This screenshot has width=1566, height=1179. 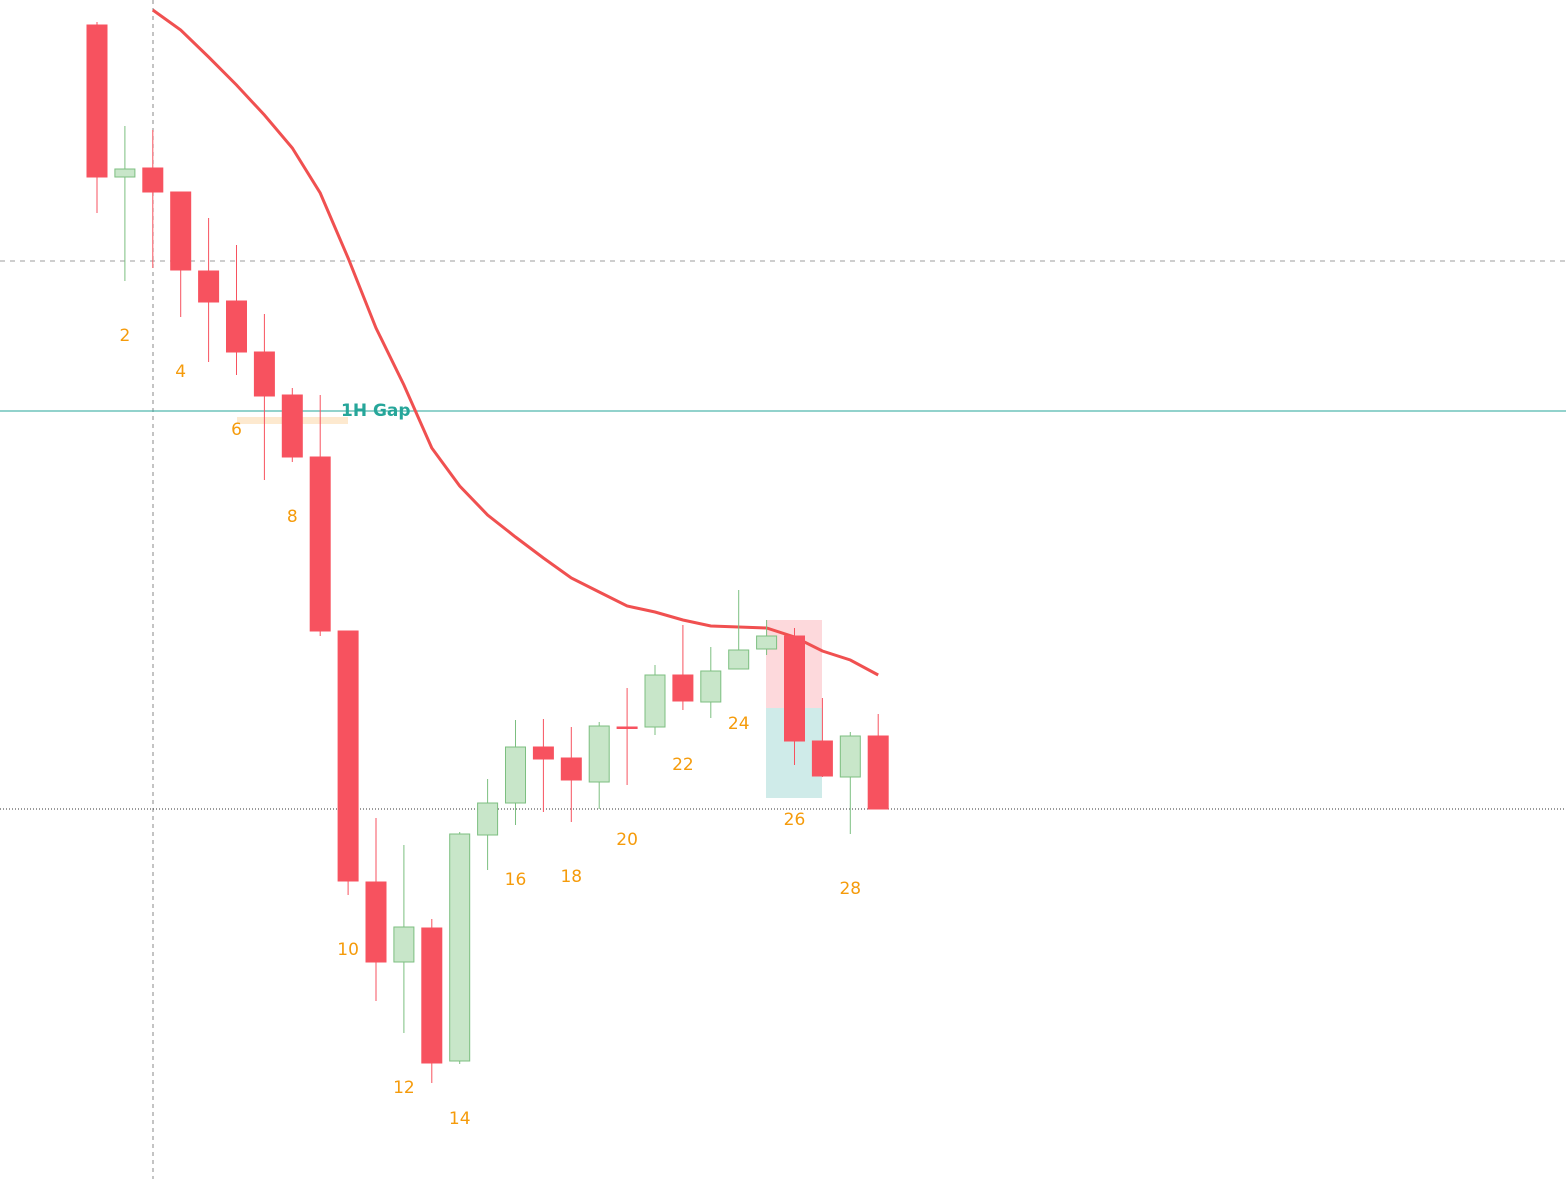 I want to click on bar-number: 20, so click(x=627, y=840).